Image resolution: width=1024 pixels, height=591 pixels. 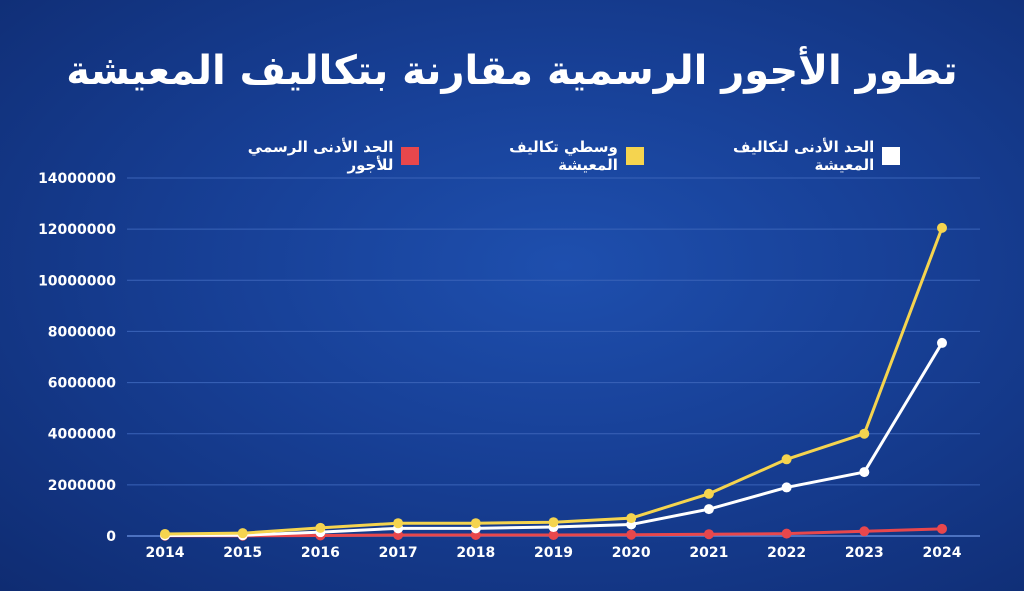 I want to click on legend-item-min-cost: الحد الأدنى لتكاليف المعيشة, so click(x=786, y=156).